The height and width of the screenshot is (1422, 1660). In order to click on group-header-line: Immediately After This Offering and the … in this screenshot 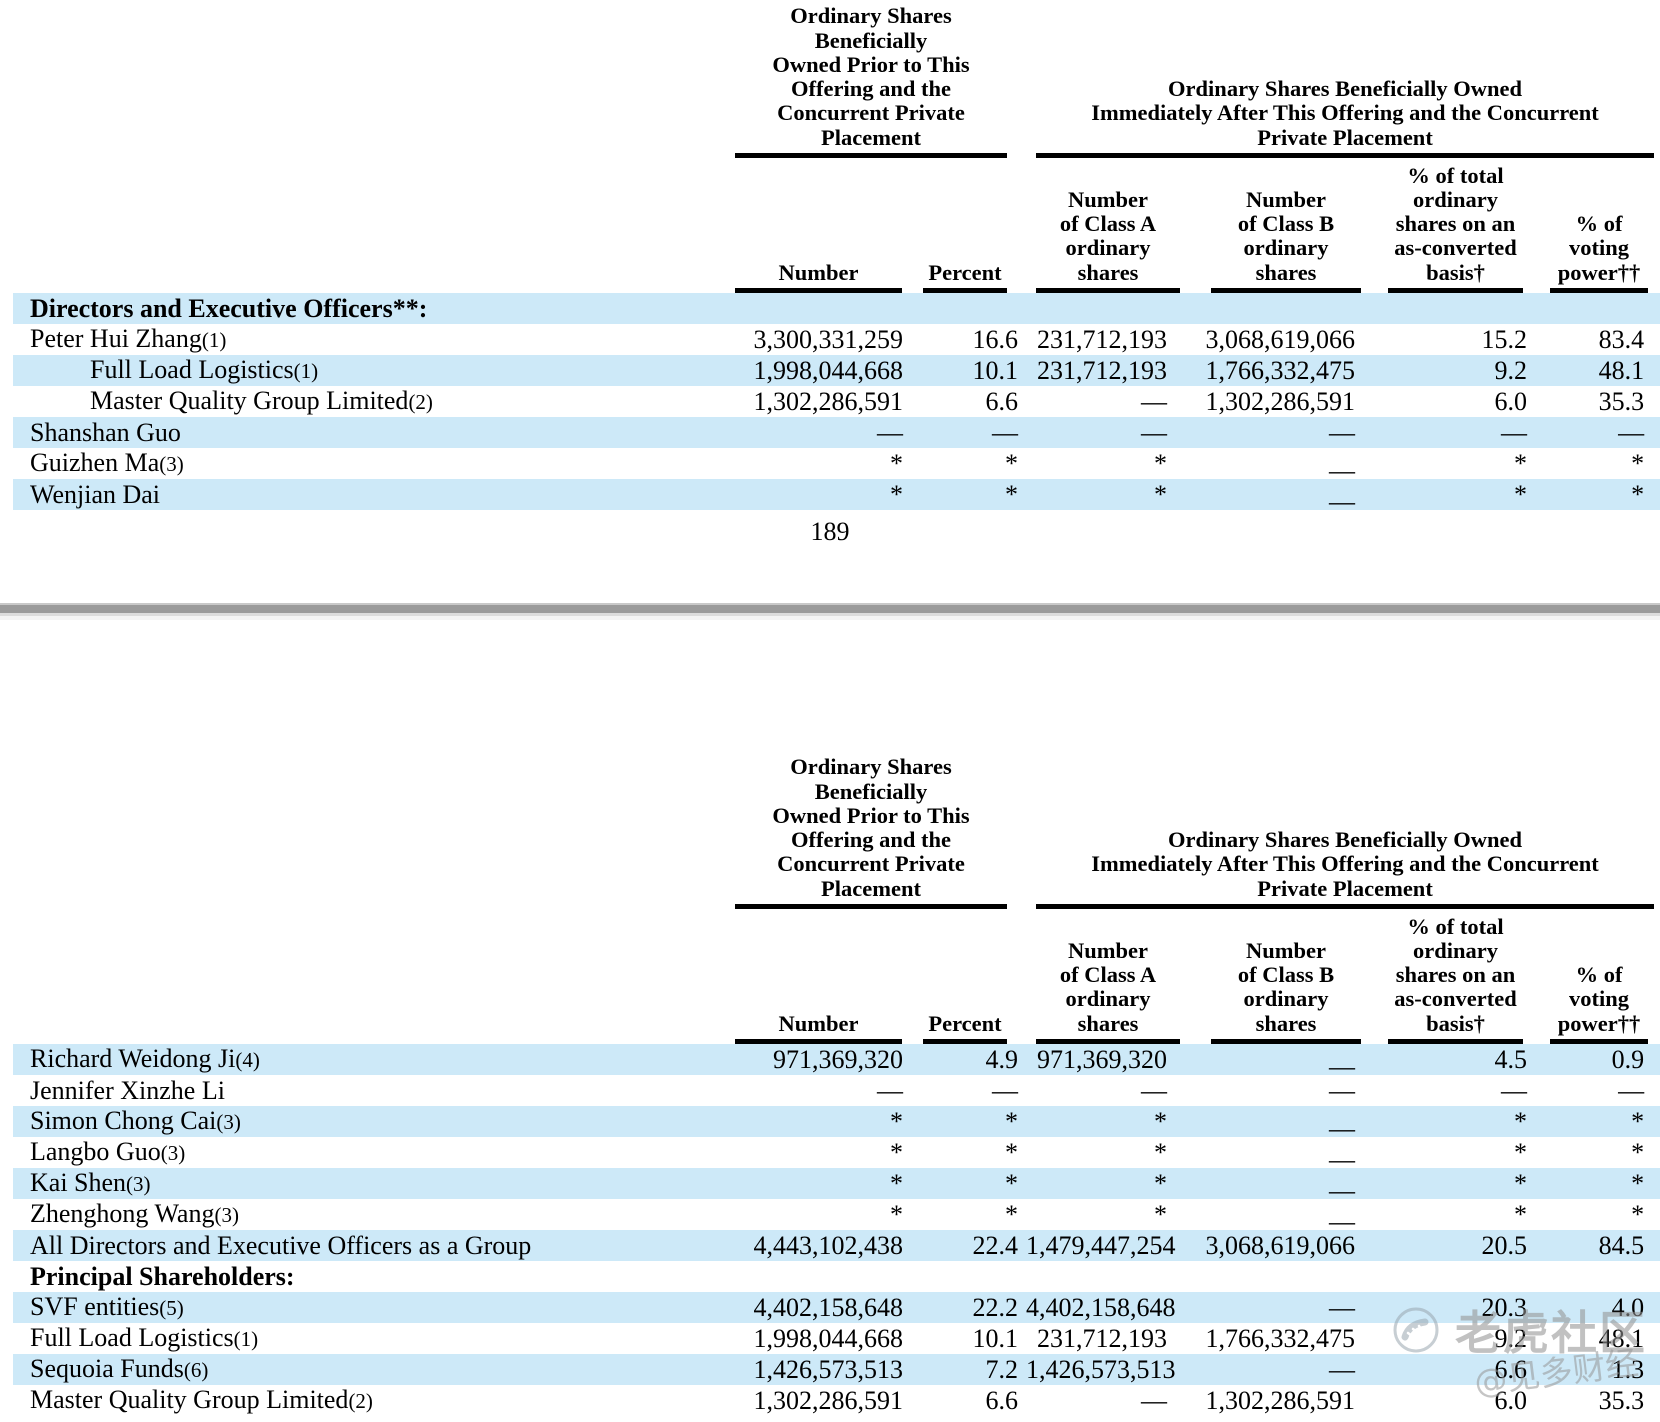, I will do `click(1345, 113)`.